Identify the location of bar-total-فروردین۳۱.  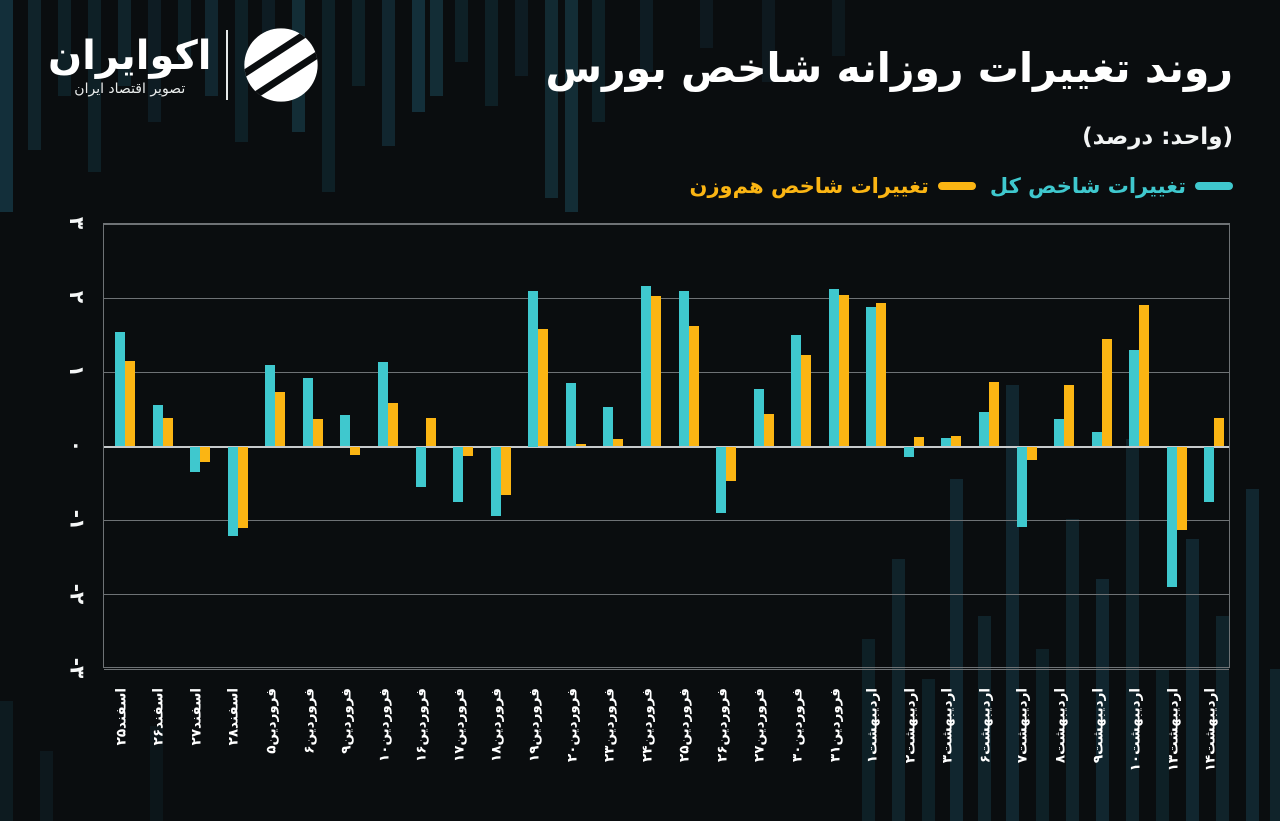
(833, 368).